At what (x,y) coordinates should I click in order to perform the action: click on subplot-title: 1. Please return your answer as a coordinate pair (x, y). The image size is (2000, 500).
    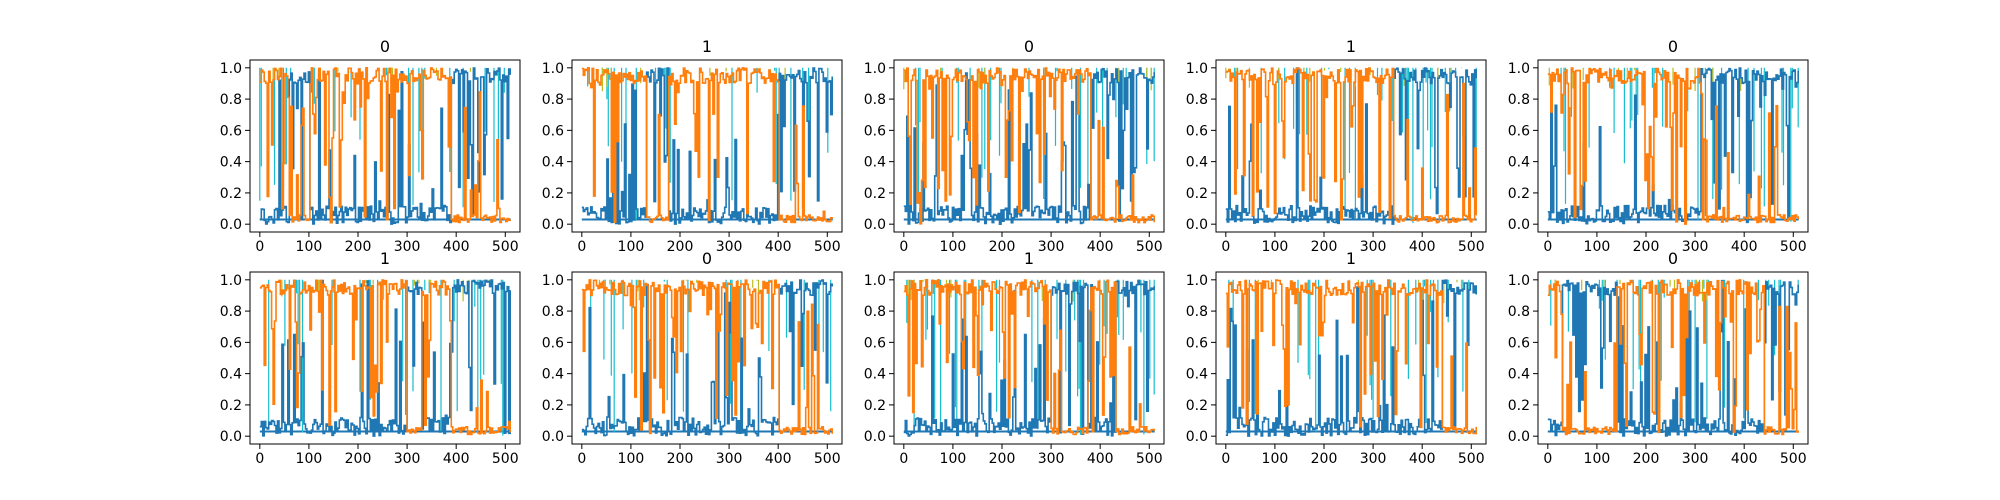
    Looking at the image, I should click on (1351, 258).